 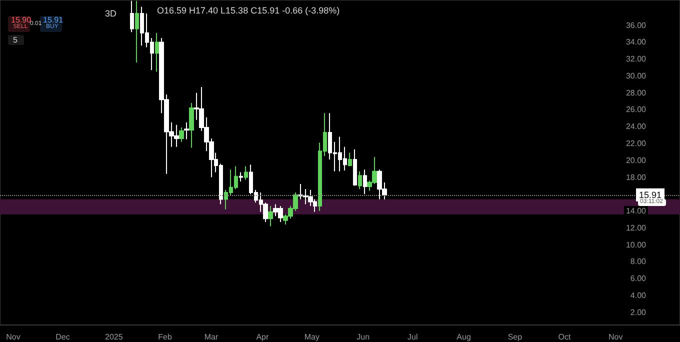 I want to click on y-tick-label: 8.00, so click(x=638, y=261).